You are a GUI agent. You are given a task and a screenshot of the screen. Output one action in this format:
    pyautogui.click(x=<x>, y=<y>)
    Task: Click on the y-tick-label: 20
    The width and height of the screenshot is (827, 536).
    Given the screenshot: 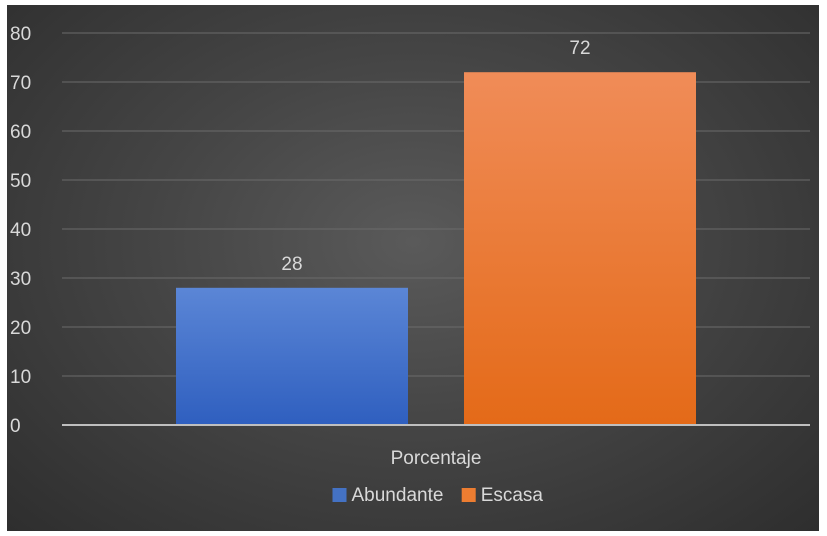 What is the action you would take?
    pyautogui.click(x=20, y=328)
    